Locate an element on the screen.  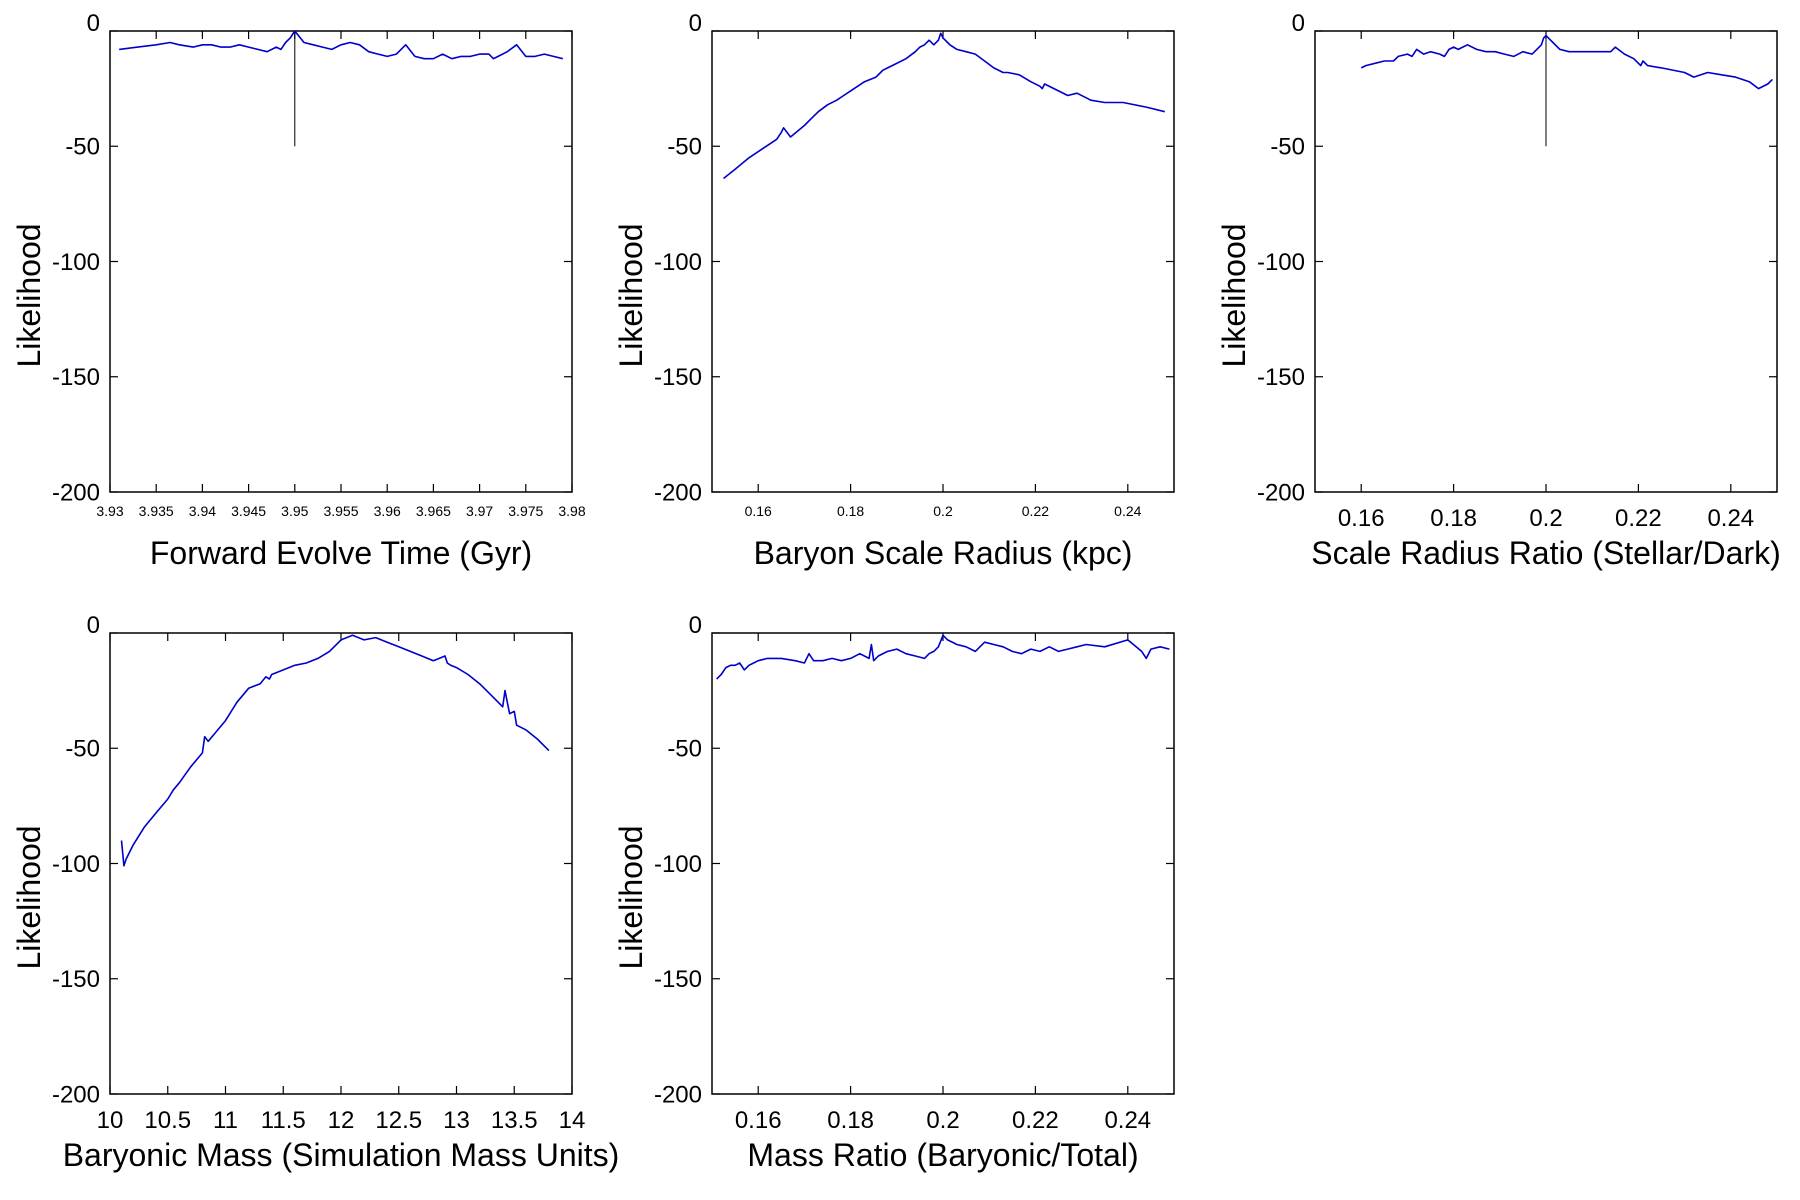
x-tick-label: 10.5 is located at coordinates (167, 1120).